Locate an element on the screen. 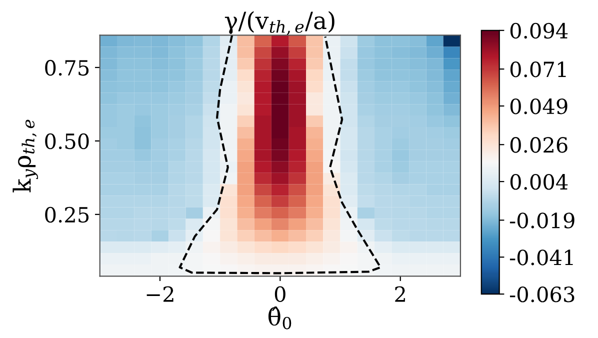  y-axis-title: k$_{y}$ρ$_{th,e}$ is located at coordinates (25, 156).